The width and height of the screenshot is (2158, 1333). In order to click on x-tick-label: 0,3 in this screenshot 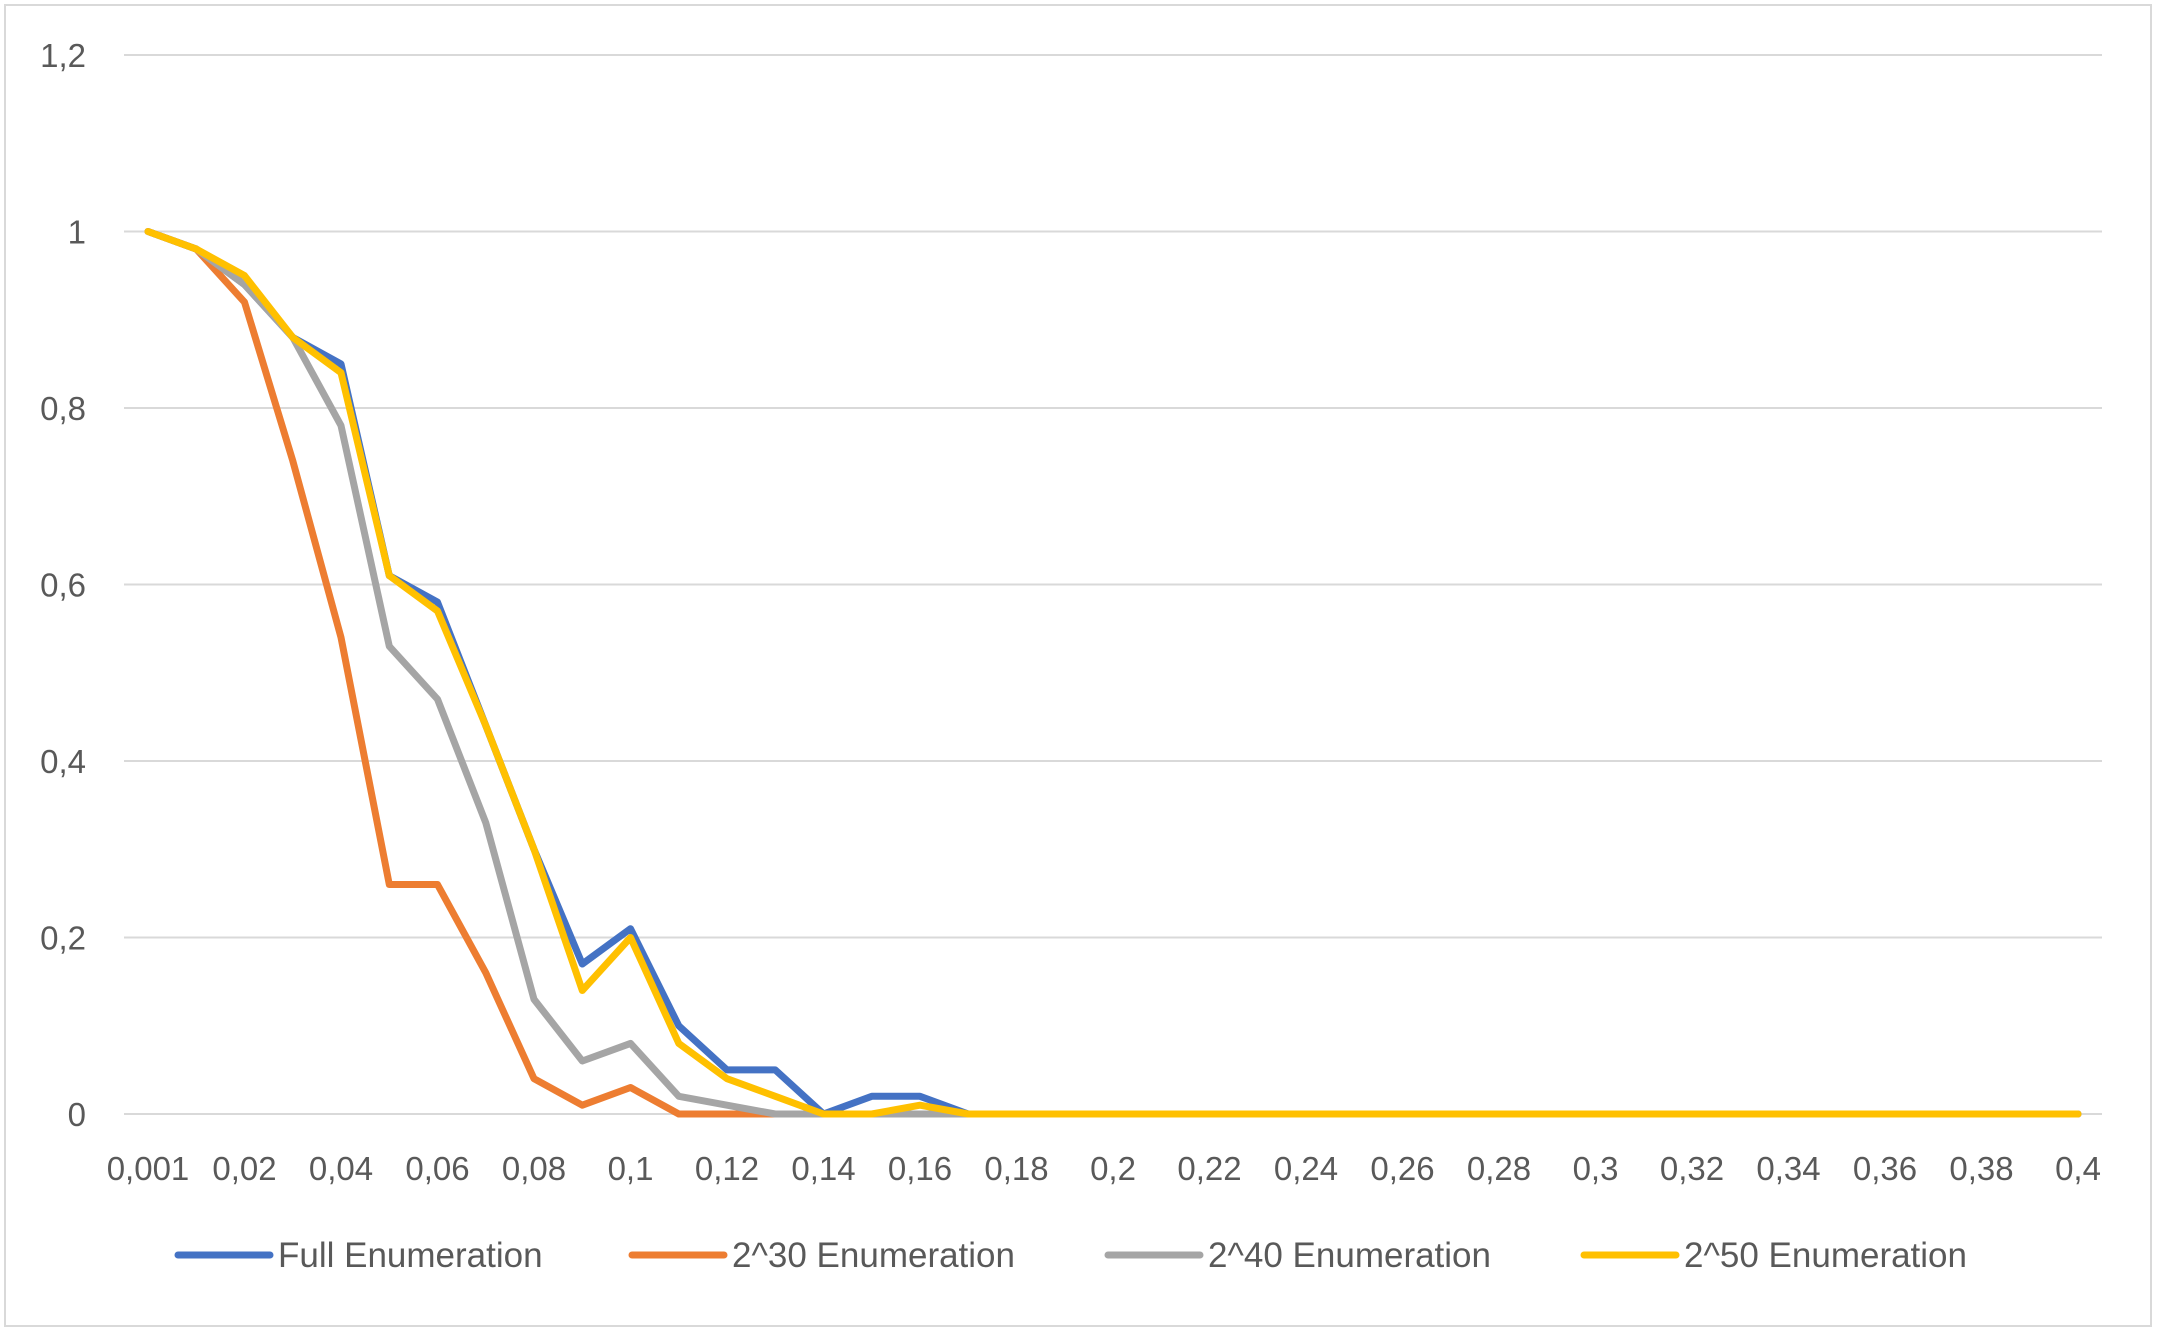, I will do `click(1596, 1168)`.